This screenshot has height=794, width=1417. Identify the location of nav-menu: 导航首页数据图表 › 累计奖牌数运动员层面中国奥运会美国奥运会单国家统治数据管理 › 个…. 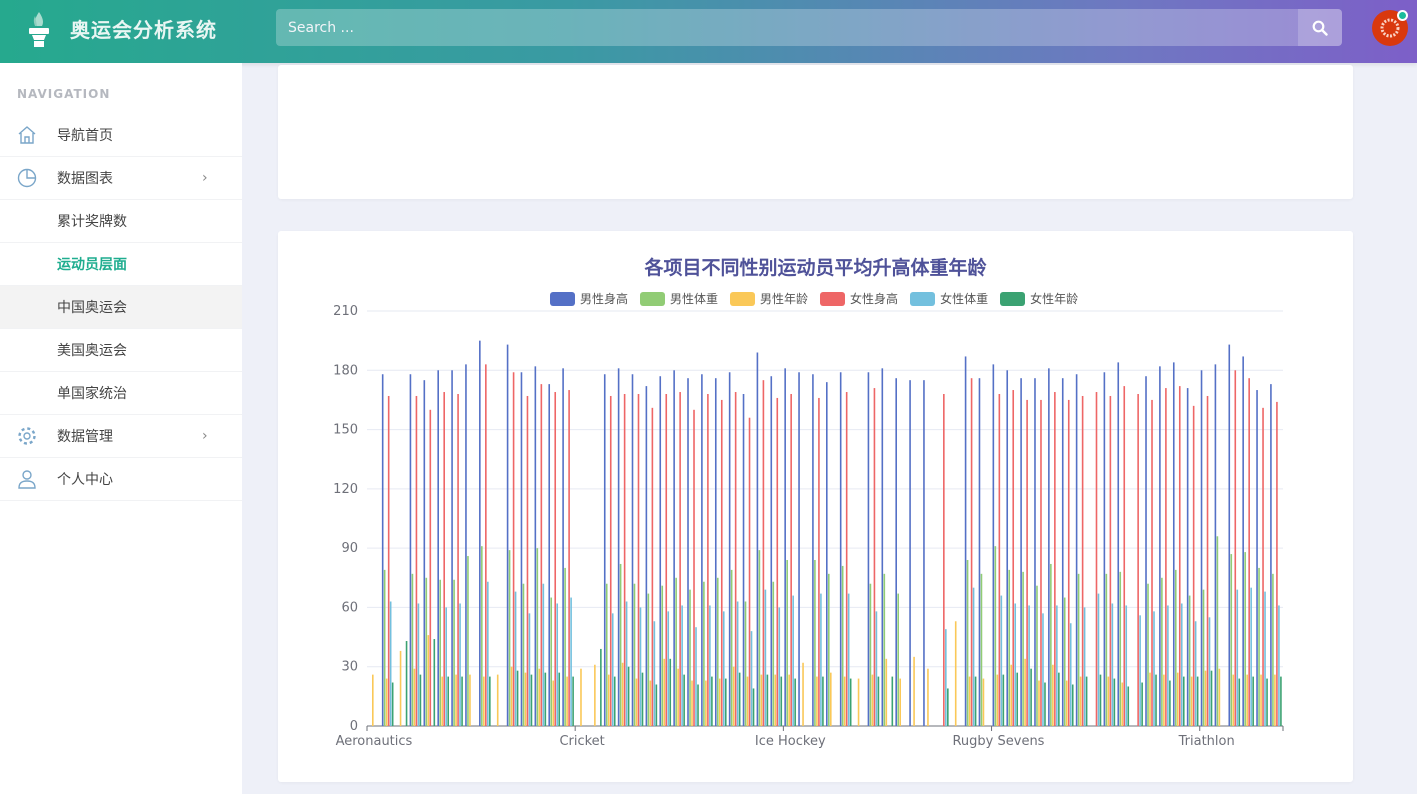
(121, 307).